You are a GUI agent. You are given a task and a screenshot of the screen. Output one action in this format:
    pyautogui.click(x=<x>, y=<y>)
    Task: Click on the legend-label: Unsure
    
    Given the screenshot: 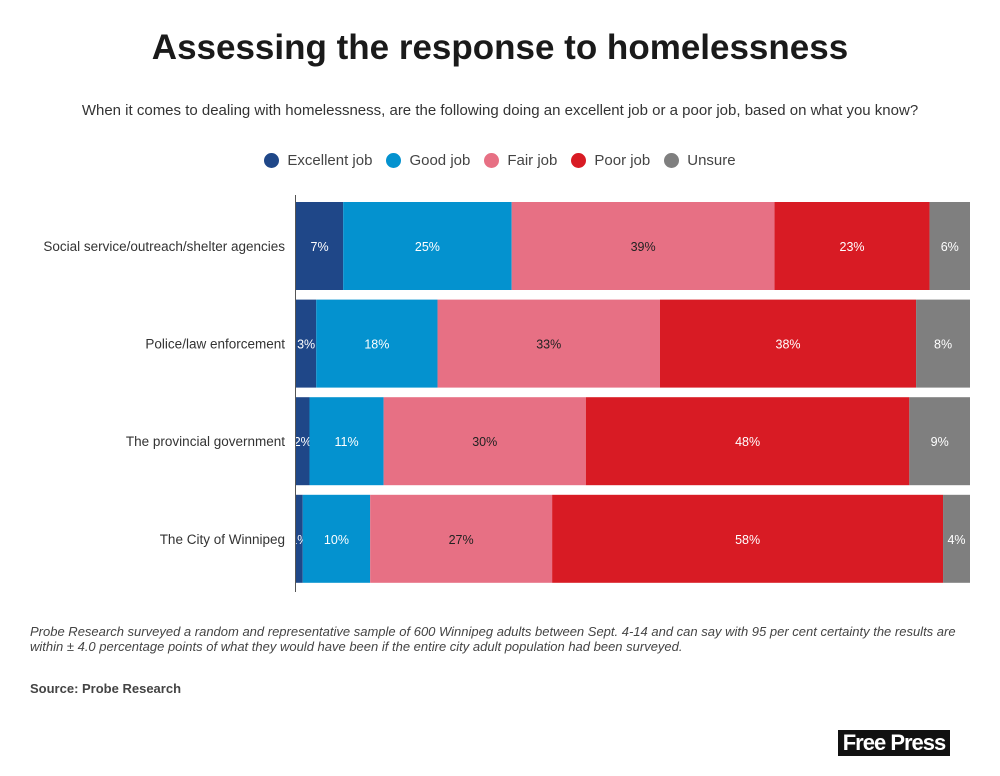 What is the action you would take?
    pyautogui.click(x=711, y=160)
    